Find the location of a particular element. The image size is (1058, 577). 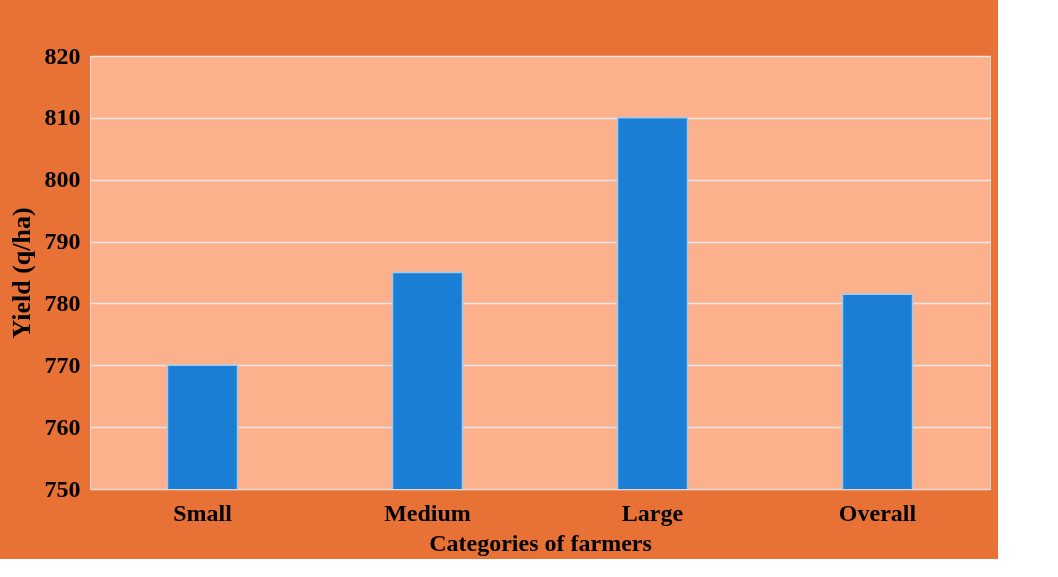

y-tick-label: 780 is located at coordinates (62, 302).